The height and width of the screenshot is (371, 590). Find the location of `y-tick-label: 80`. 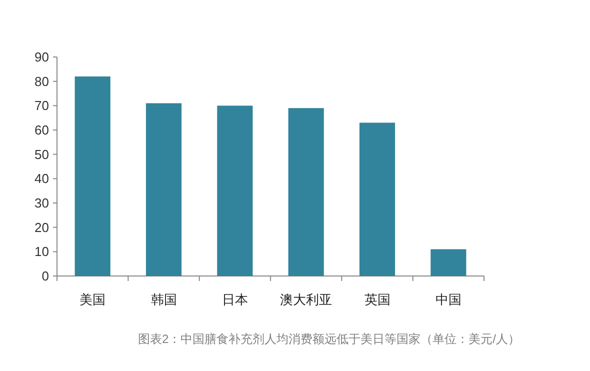

y-tick-label: 80 is located at coordinates (41, 81).